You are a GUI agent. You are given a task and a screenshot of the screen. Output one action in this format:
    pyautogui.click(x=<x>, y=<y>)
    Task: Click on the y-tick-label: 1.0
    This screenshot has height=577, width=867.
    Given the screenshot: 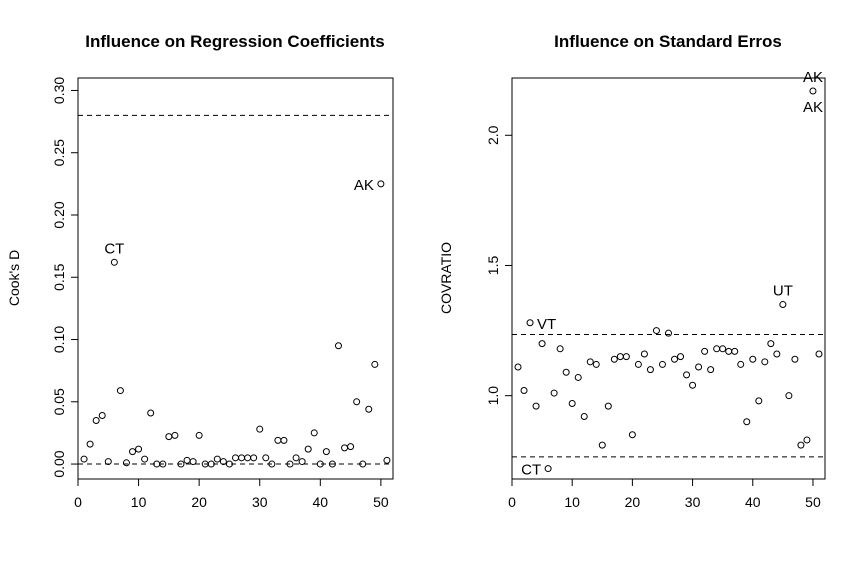 What is the action you would take?
    pyautogui.click(x=493, y=396)
    